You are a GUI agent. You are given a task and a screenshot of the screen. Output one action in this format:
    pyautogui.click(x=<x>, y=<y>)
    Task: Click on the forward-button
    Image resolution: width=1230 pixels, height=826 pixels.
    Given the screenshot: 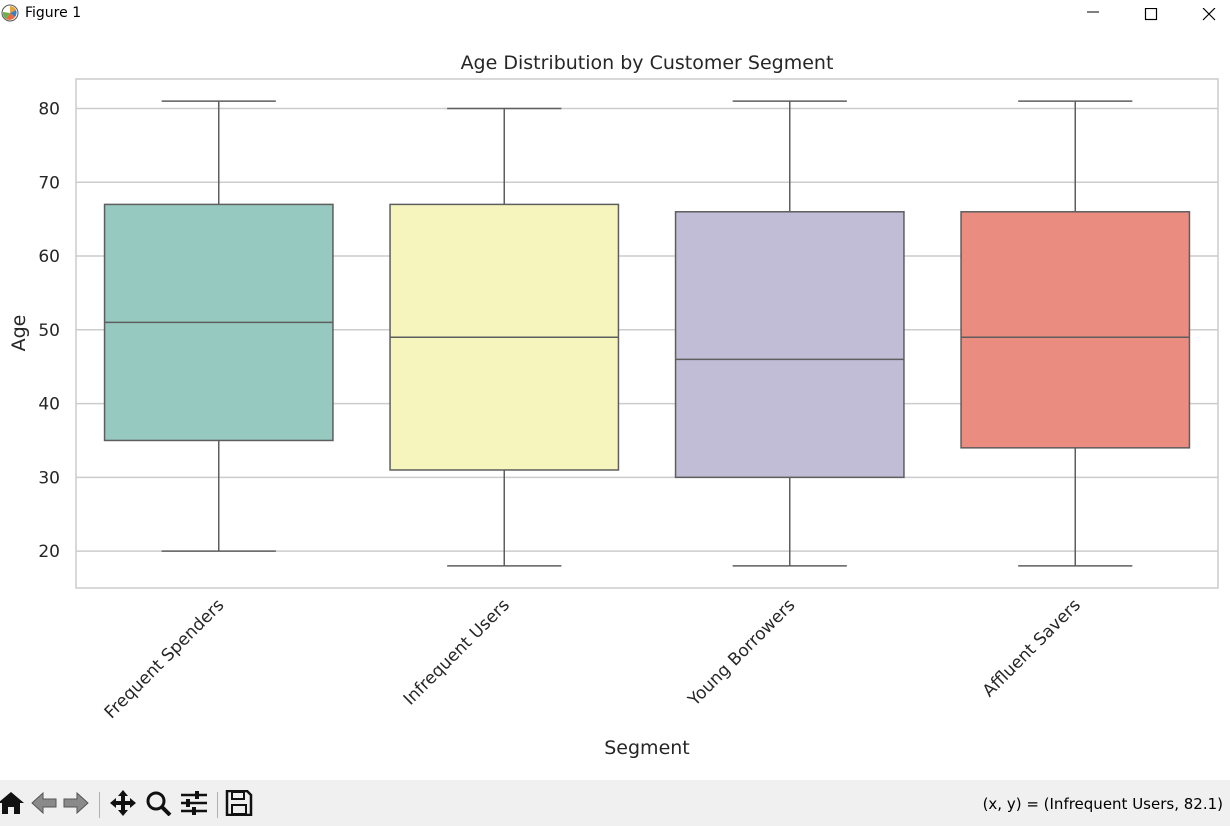 What is the action you would take?
    pyautogui.click(x=76, y=803)
    